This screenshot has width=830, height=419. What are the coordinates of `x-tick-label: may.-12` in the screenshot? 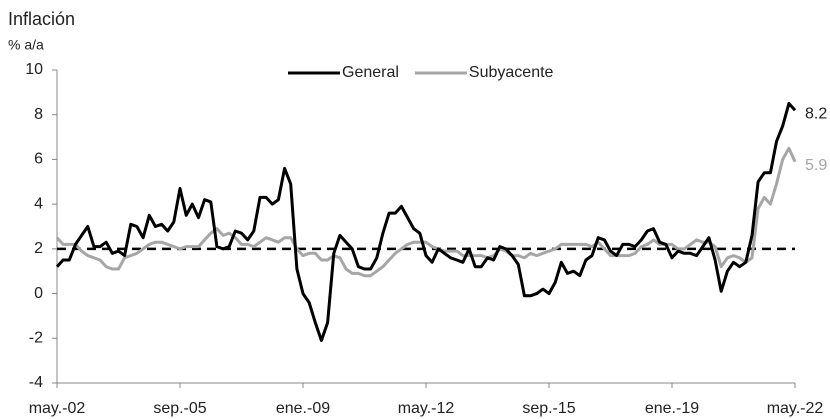 It's located at (426, 408).